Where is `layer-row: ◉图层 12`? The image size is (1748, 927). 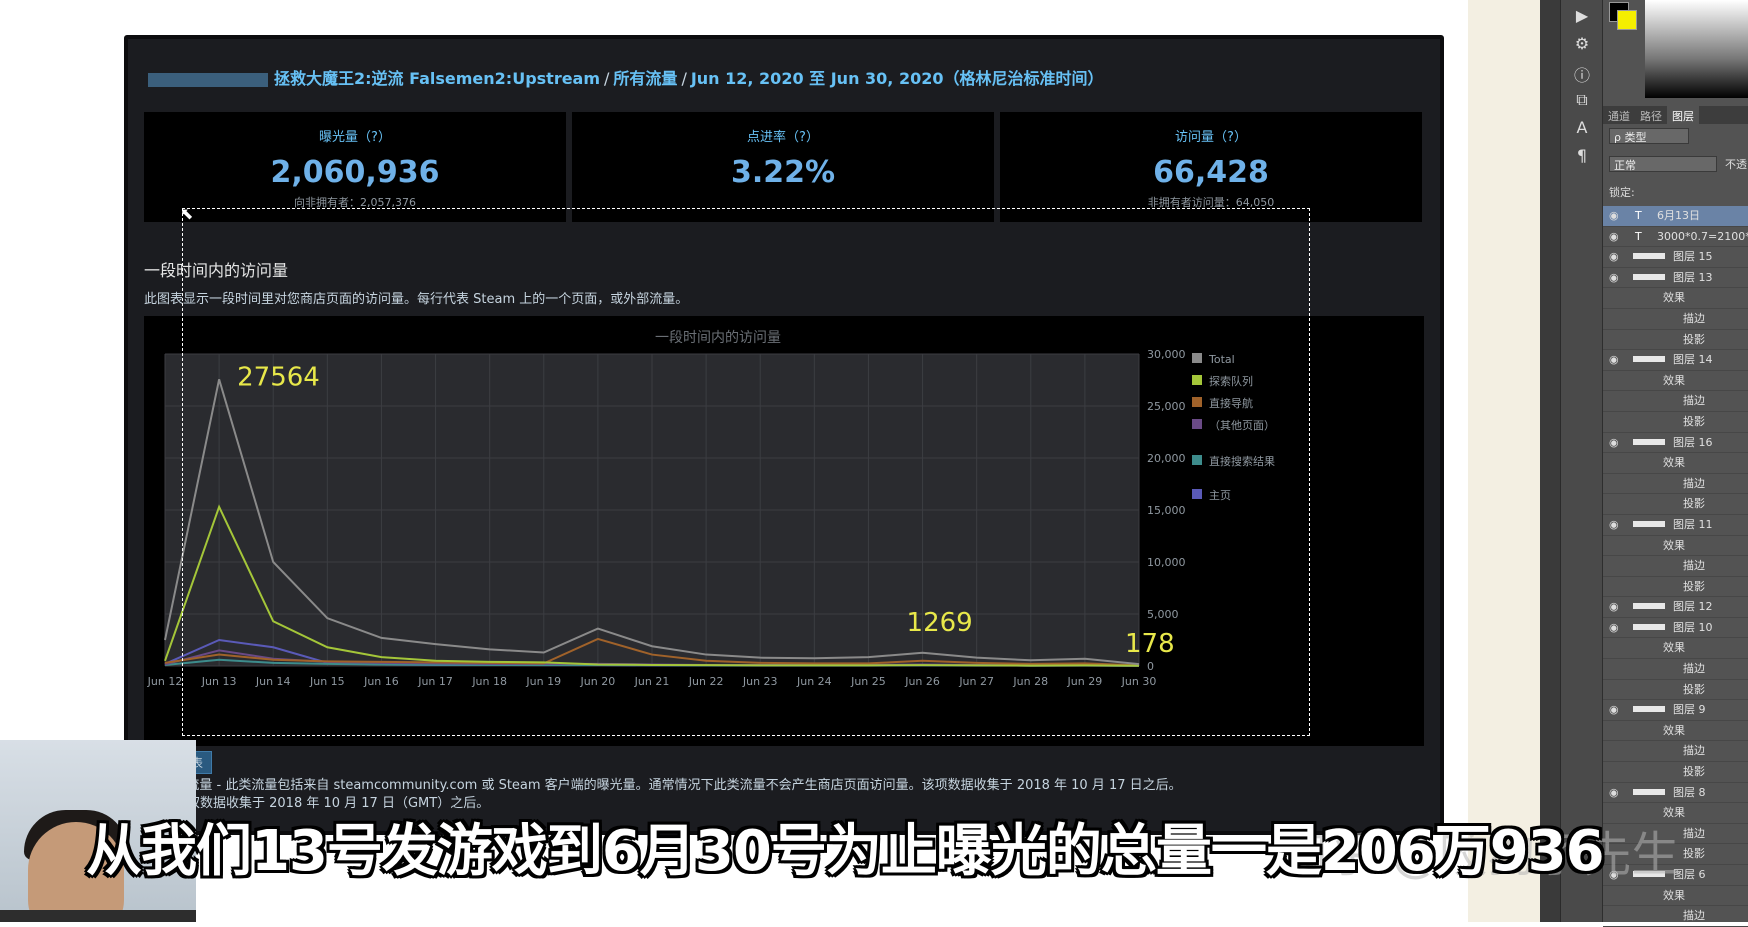 layer-row: ◉图层 12 is located at coordinates (1675, 607).